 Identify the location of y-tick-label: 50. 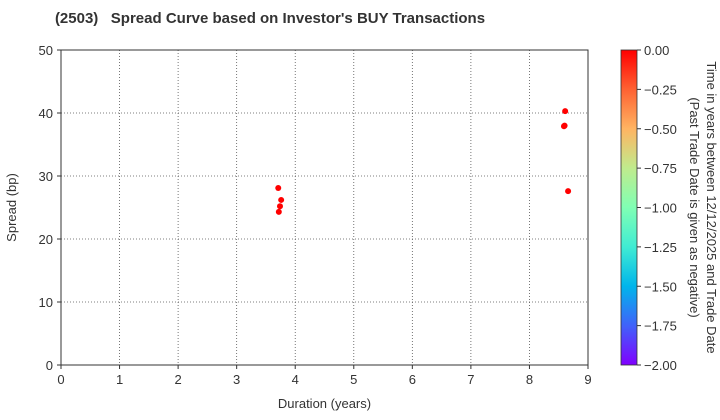
(46, 50).